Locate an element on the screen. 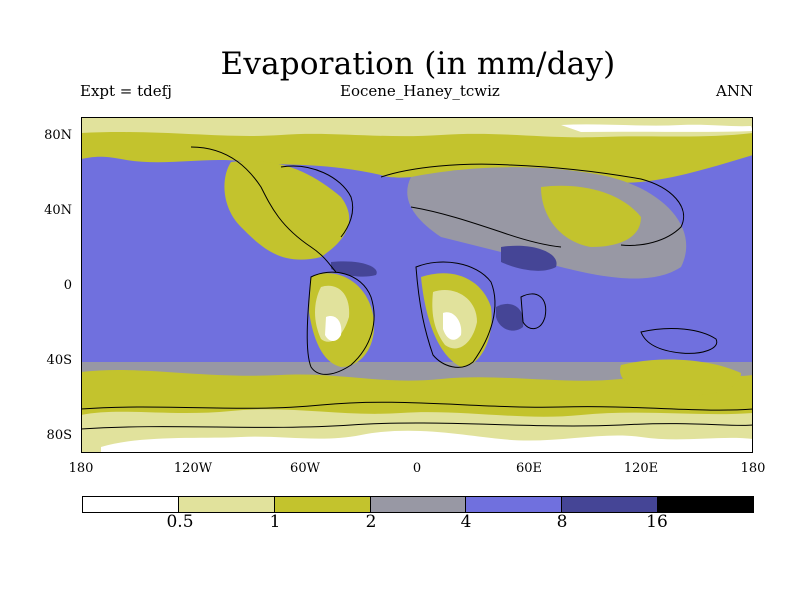 The width and height of the screenshot is (800, 600). band-8-16-indian is located at coordinates (529, 258).